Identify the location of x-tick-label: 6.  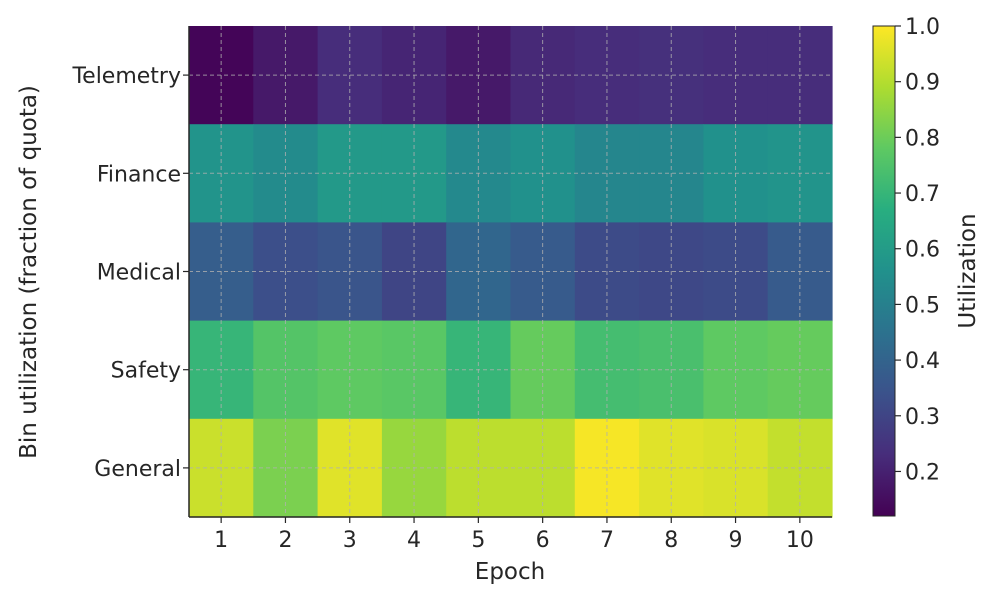
(543, 540).